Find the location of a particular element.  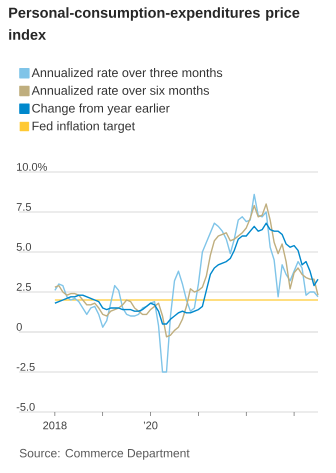

y-tick-label: 2.5 is located at coordinates (24, 287).